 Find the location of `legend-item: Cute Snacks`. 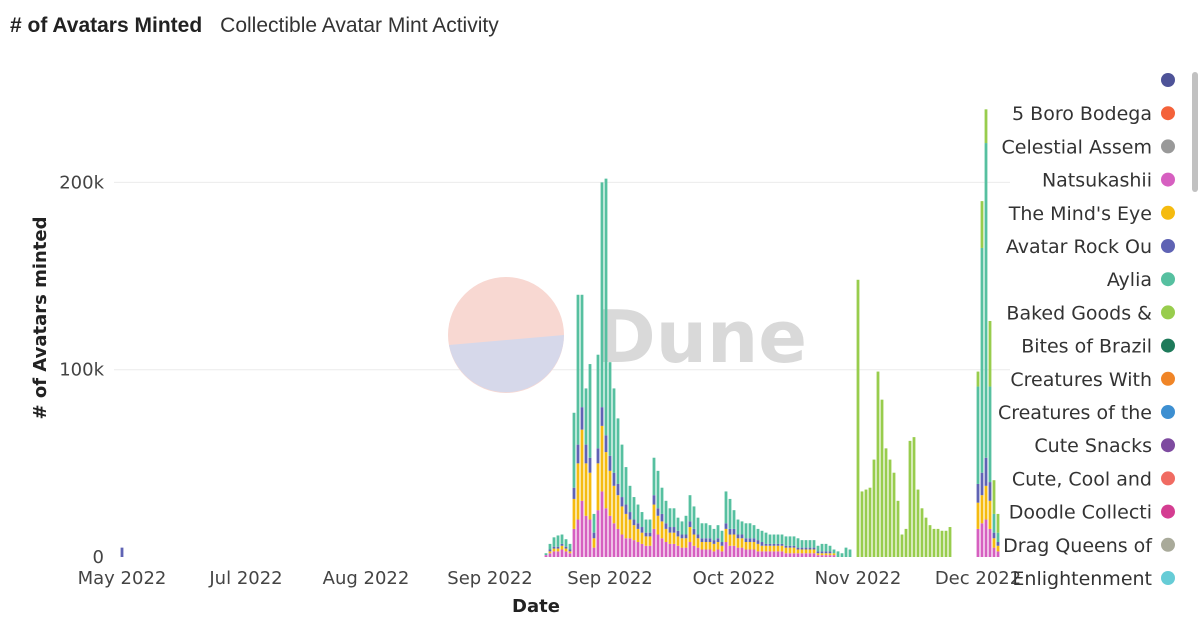

legend-item: Cute Snacks is located at coordinates (1104, 446).